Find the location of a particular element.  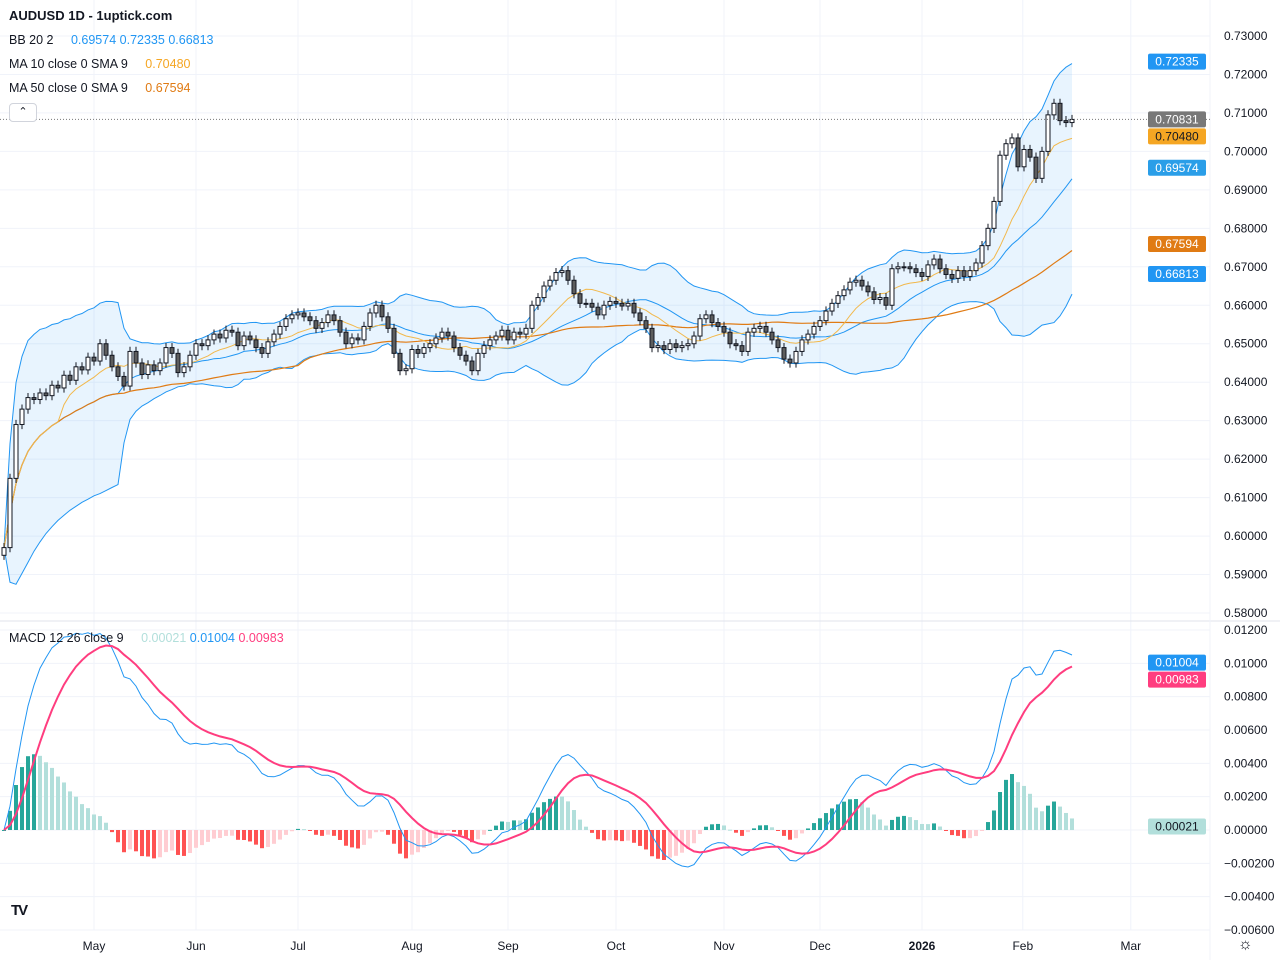

price-badge-ma50: 0.67594 is located at coordinates (1177, 243).